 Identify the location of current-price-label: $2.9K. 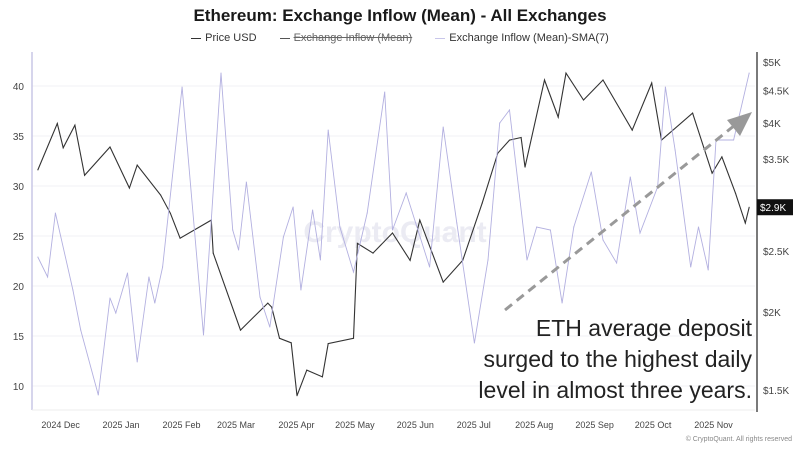
(773, 208).